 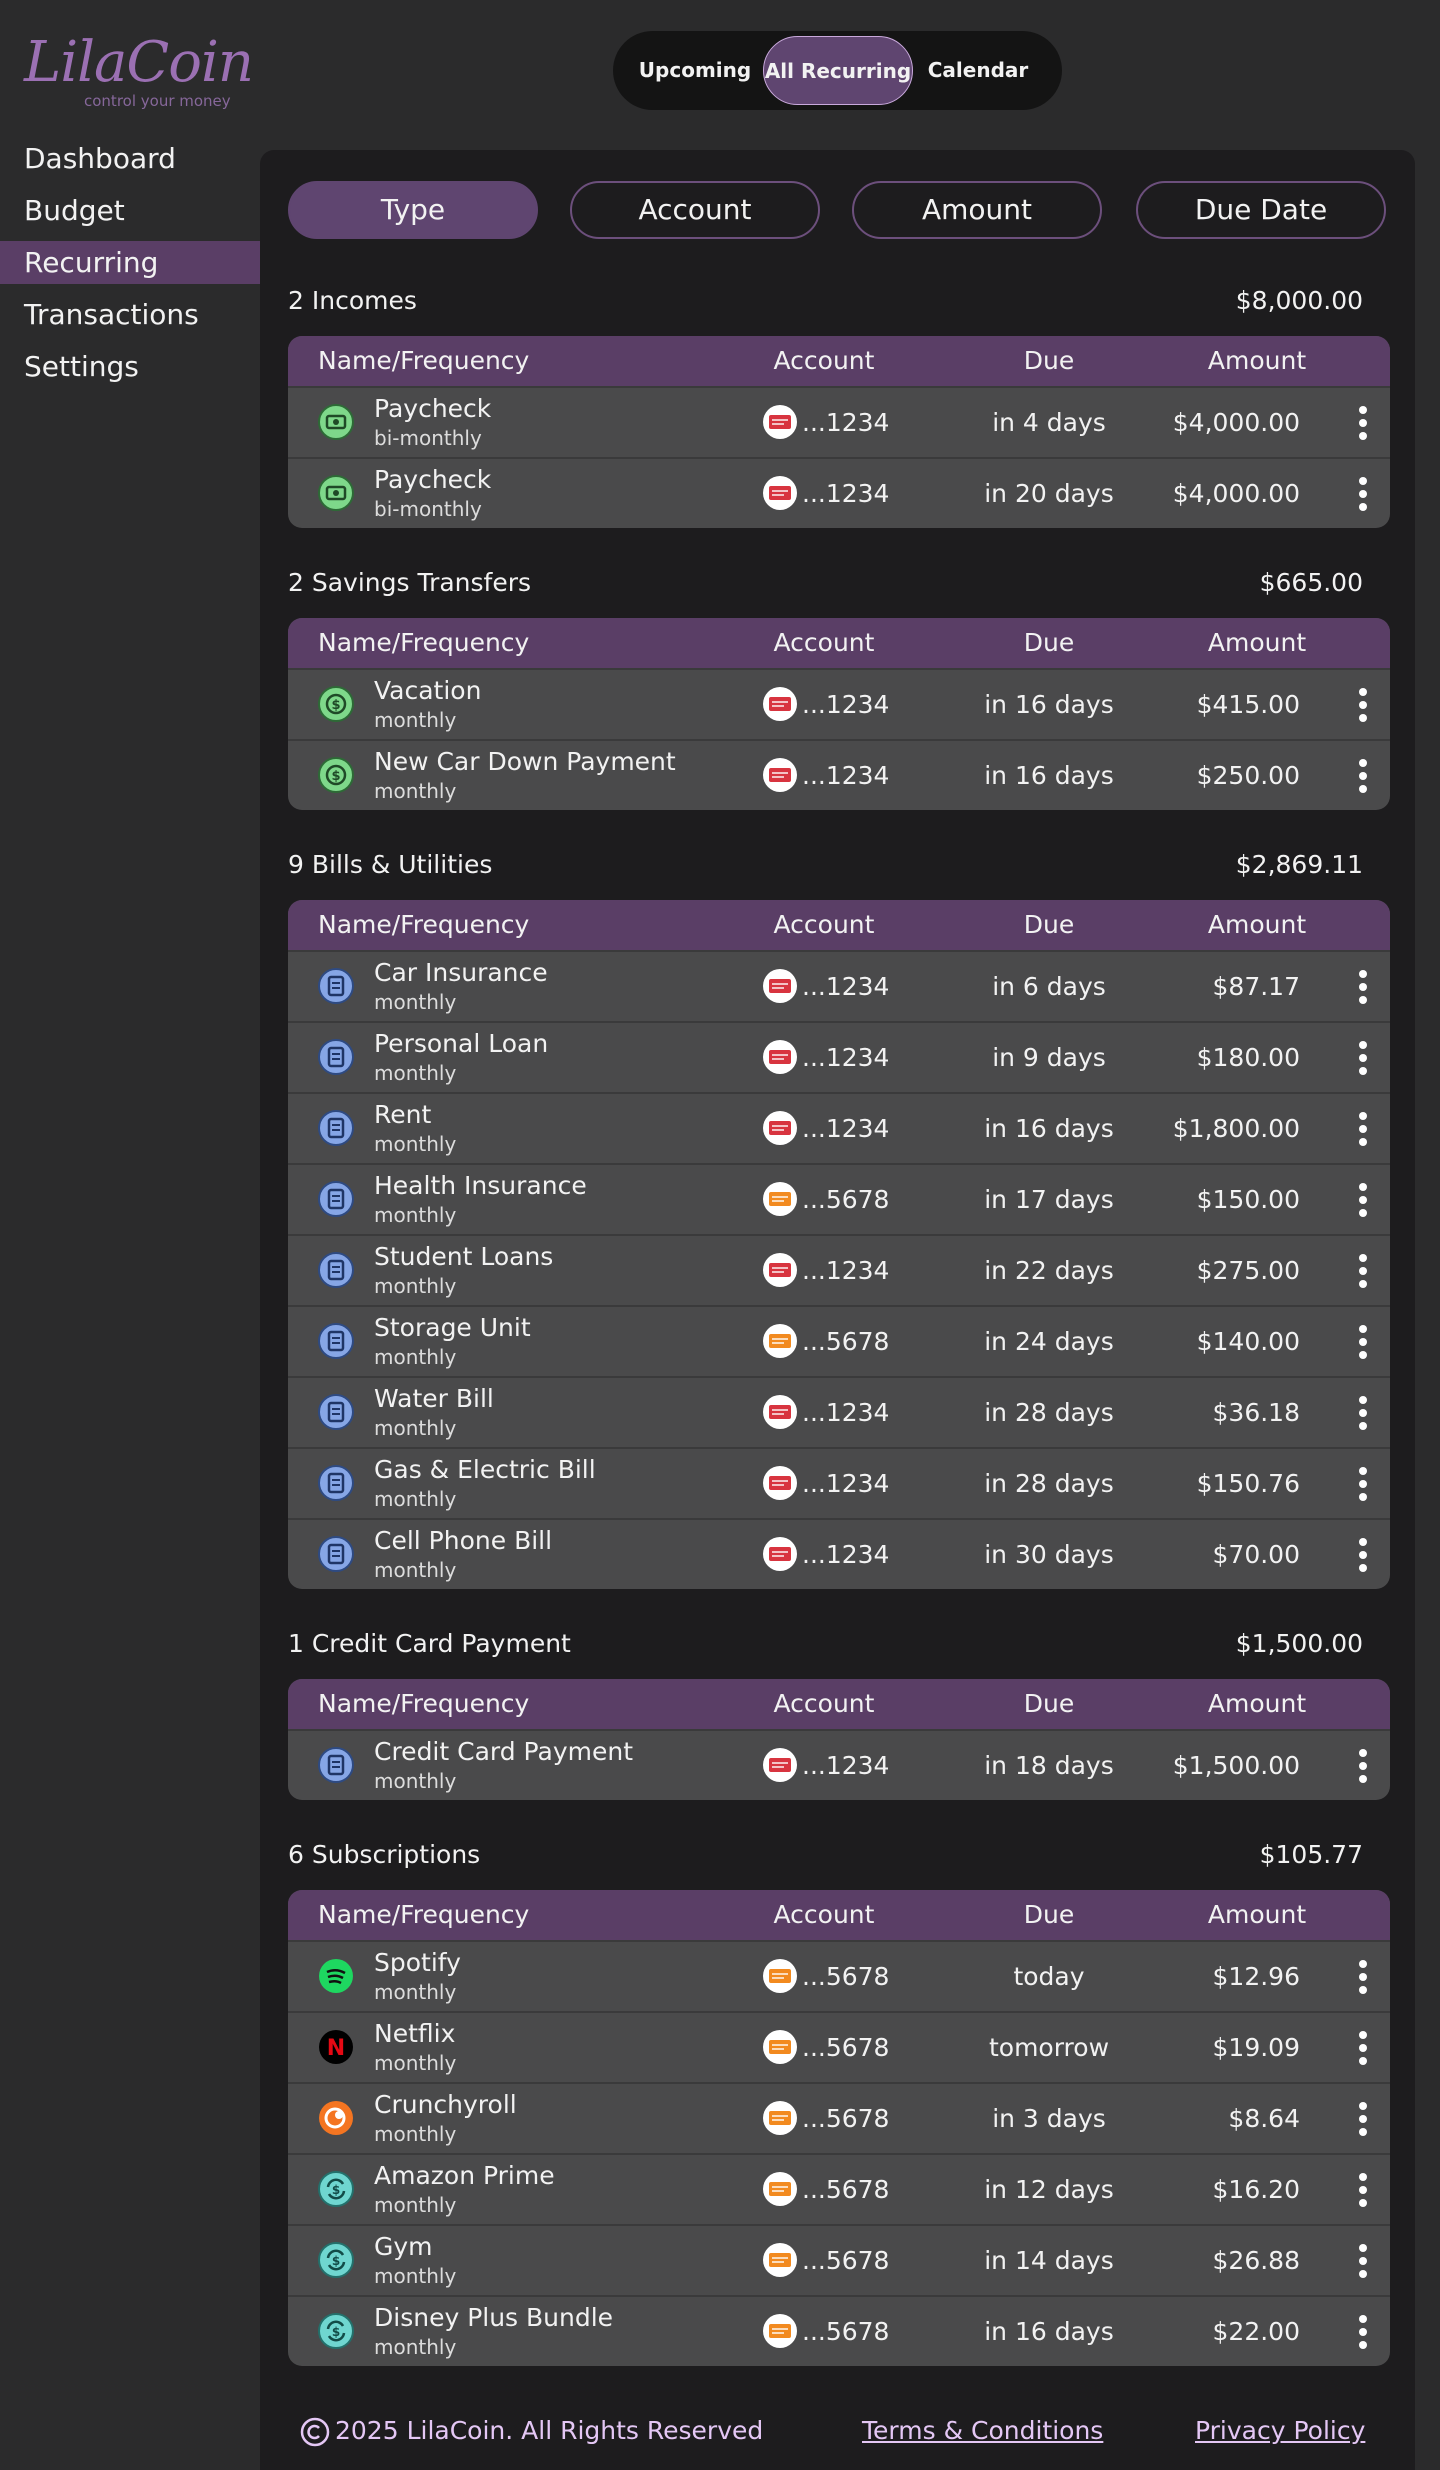 I want to click on item-name: Storage Unit, so click(x=452, y=1327).